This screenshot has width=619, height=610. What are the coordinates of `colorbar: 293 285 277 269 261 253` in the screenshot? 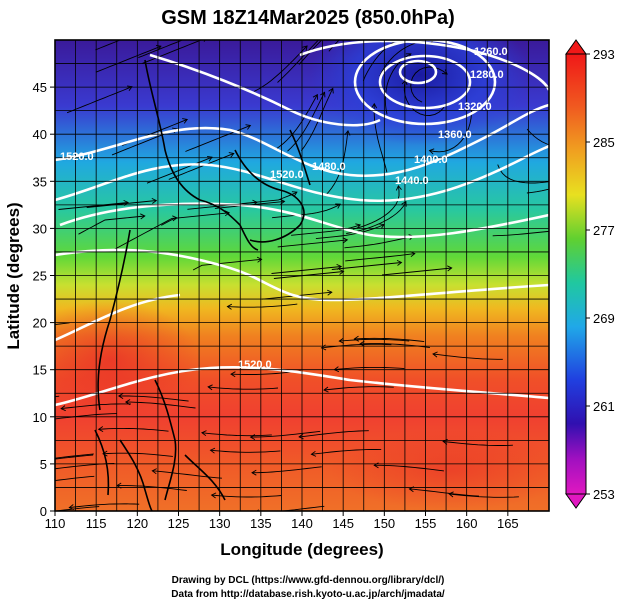 It's located at (590, 274).